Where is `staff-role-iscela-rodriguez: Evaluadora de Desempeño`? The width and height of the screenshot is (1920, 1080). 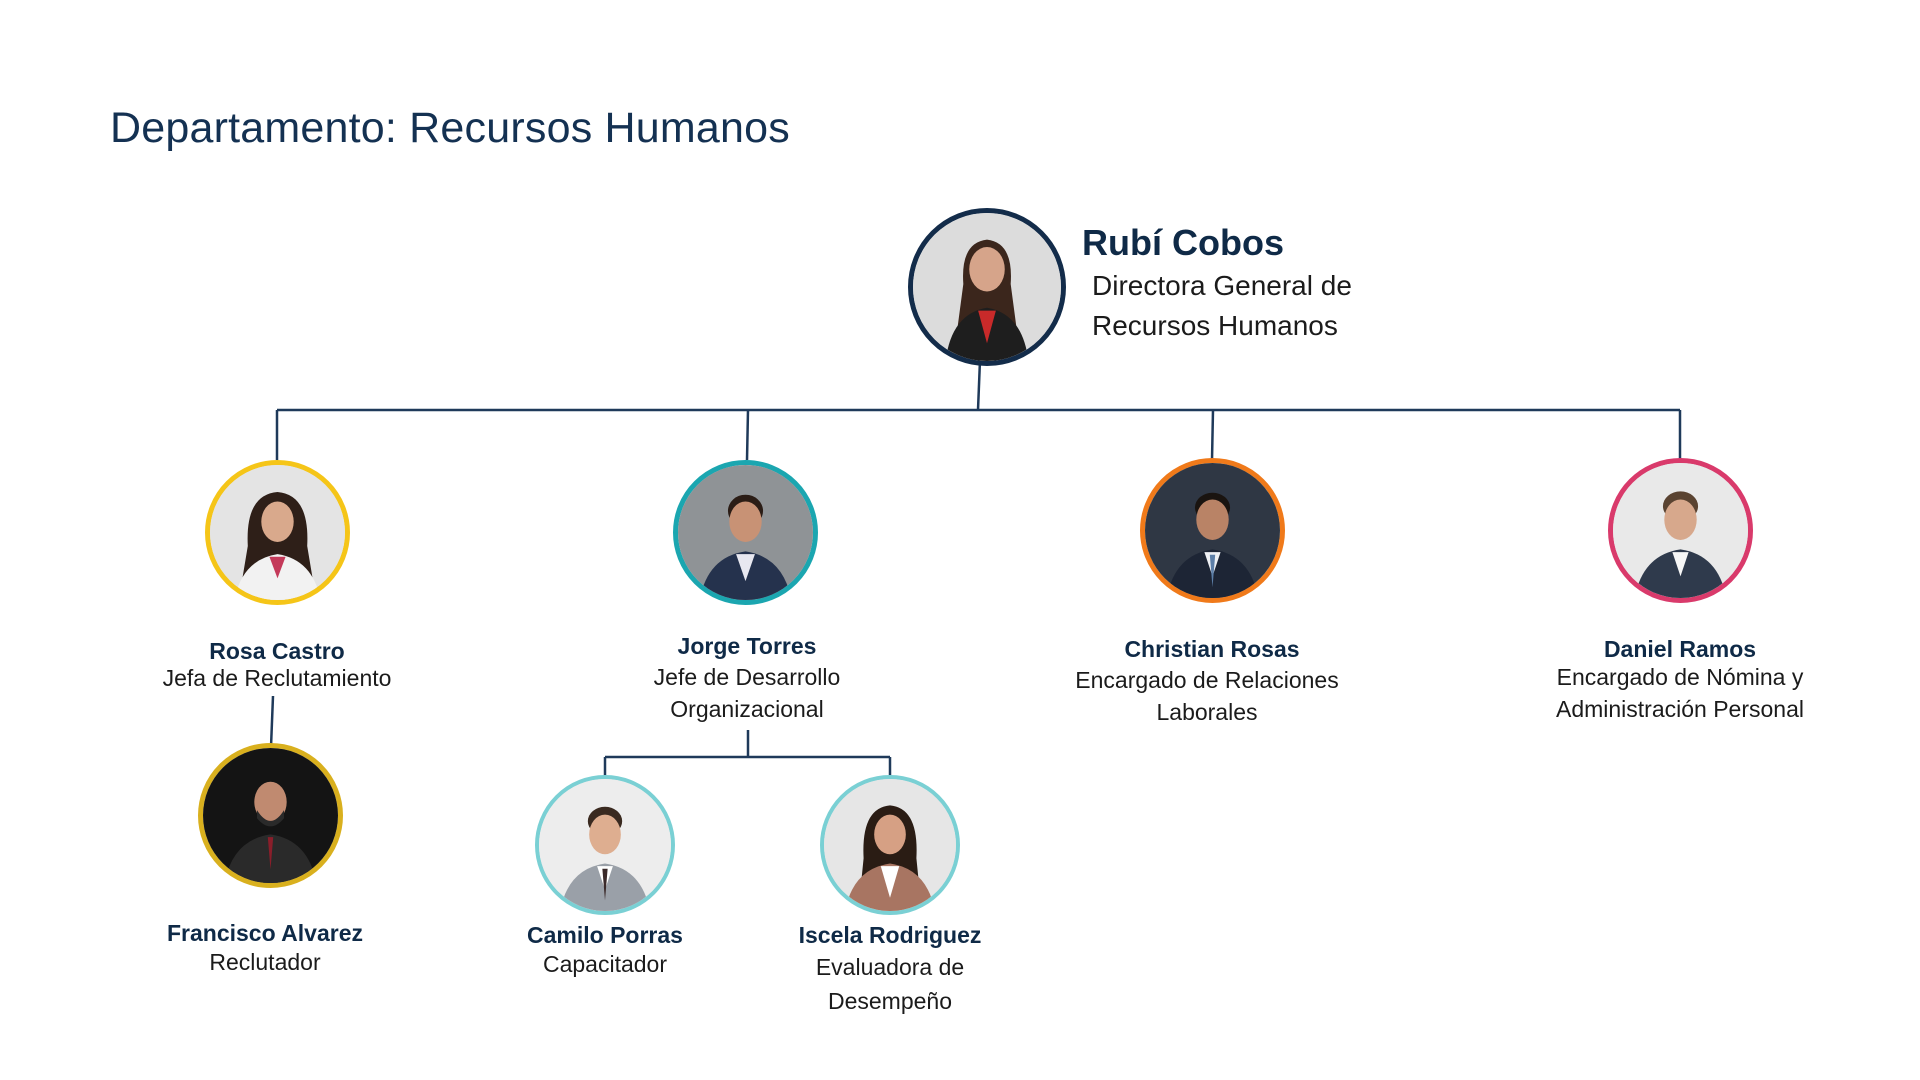 staff-role-iscela-rodriguez: Evaluadora de Desempeño is located at coordinates (890, 984).